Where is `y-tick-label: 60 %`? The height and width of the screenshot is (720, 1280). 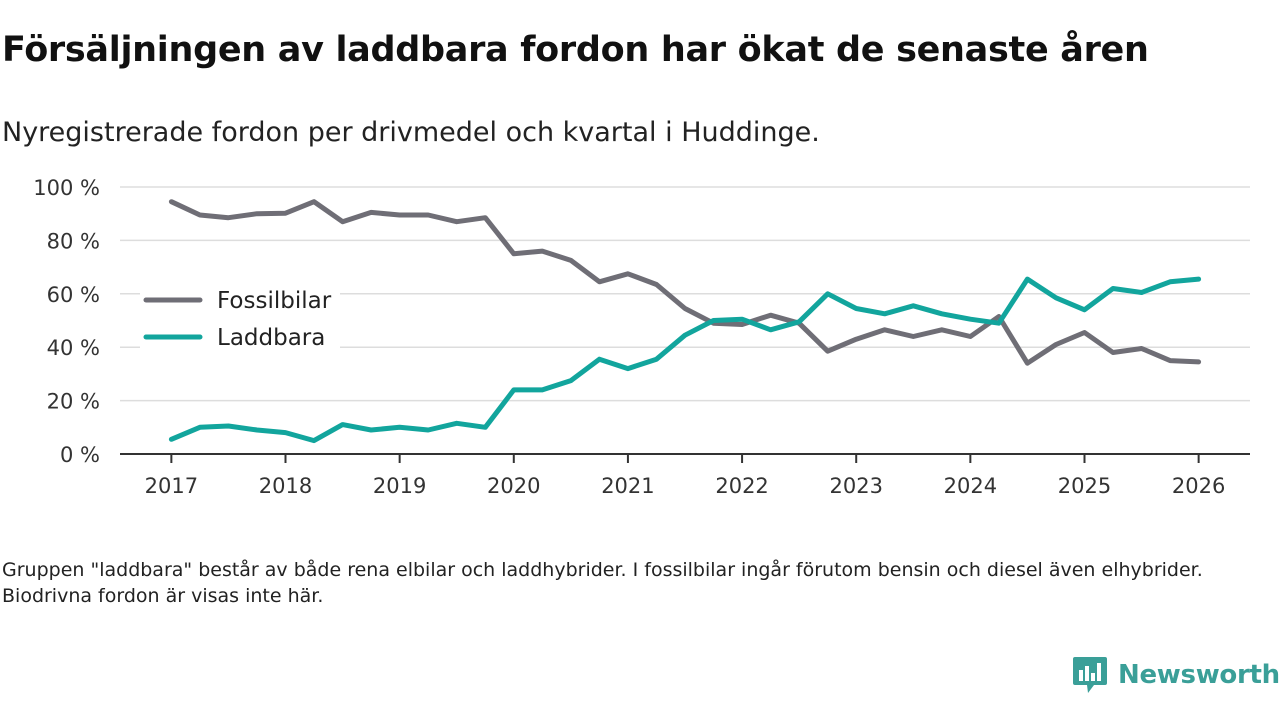 y-tick-label: 60 % is located at coordinates (73, 295).